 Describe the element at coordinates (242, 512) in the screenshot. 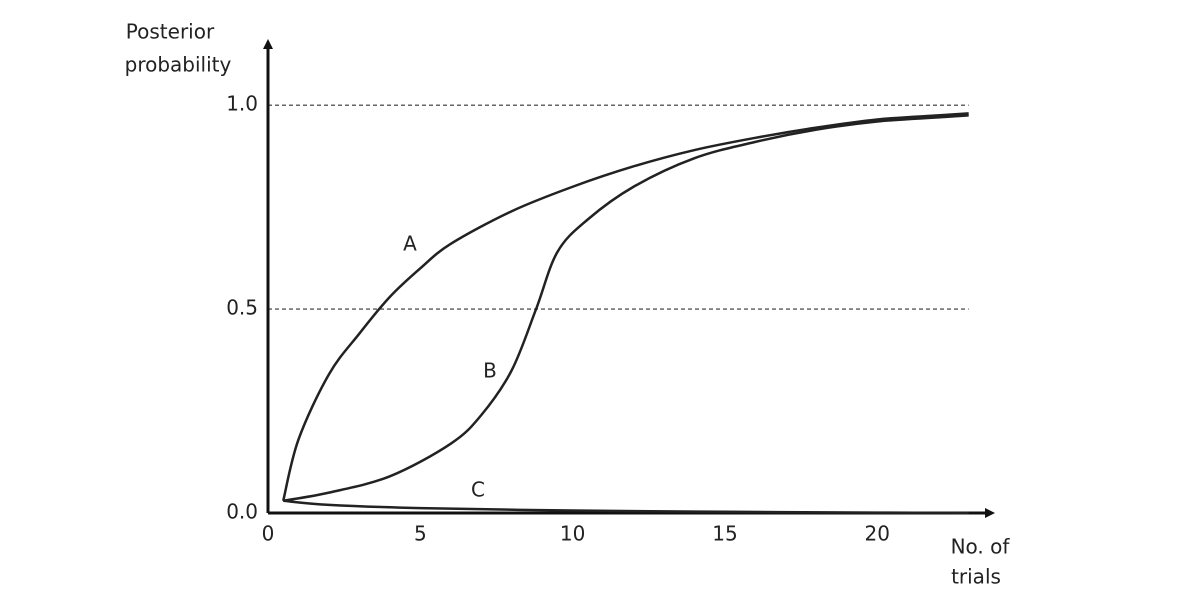

I see `y-tick-label: 0.0` at that location.